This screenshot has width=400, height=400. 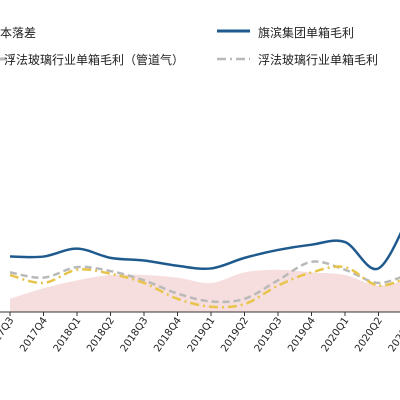 I want to click on legend: 本落差 旗滨集团单箱毛利 浮法玻璃行业单箱毛利（管道气） 浮法玻璃行业单箱毛利, so click(x=189, y=46).